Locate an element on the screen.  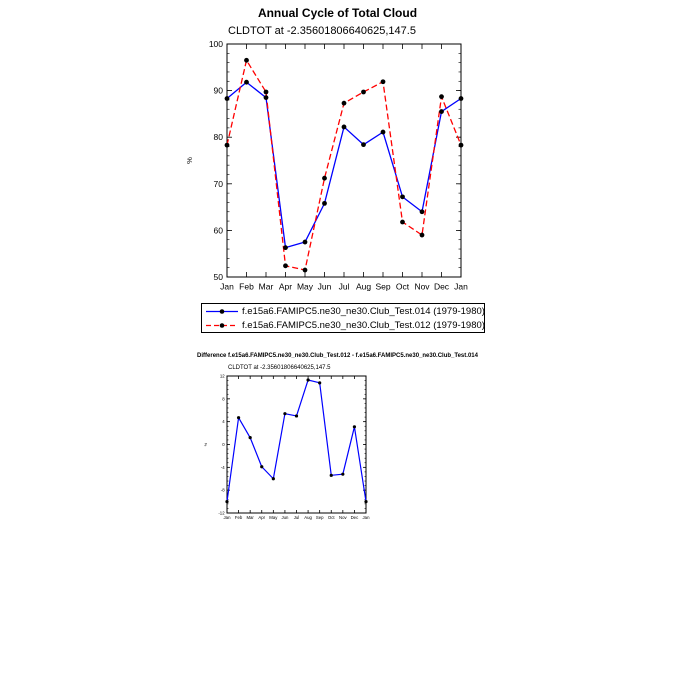
difference-chart-subtitle: CLDTOT at -2.35601806640625,147.5 is located at coordinates (279, 368).